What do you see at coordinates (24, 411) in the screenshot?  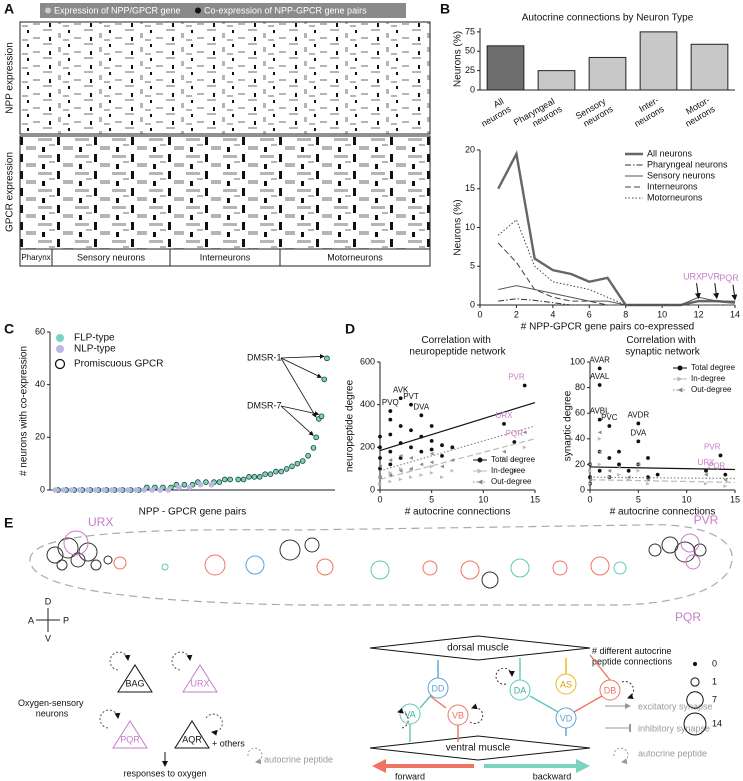 I see `y-axis-label: # neurons with co-expression` at bounding box center [24, 411].